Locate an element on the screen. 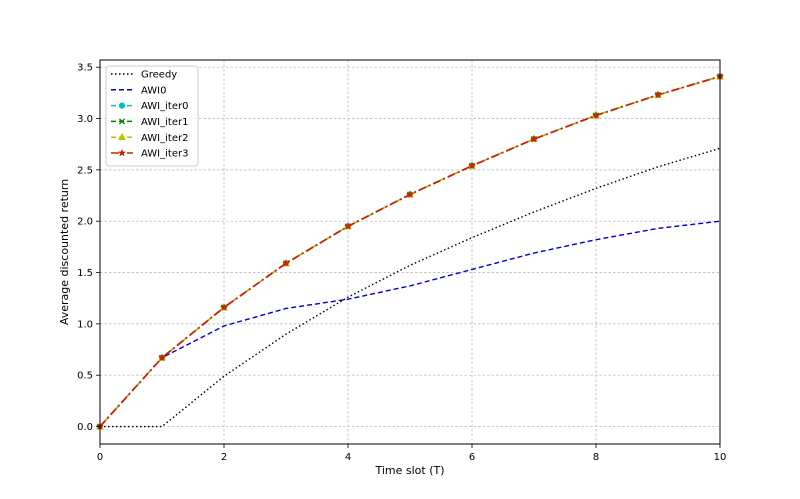 Image resolution: width=800 pixels, height=499 pixels. legend-item: AWI_iter1 is located at coordinates (149, 122).